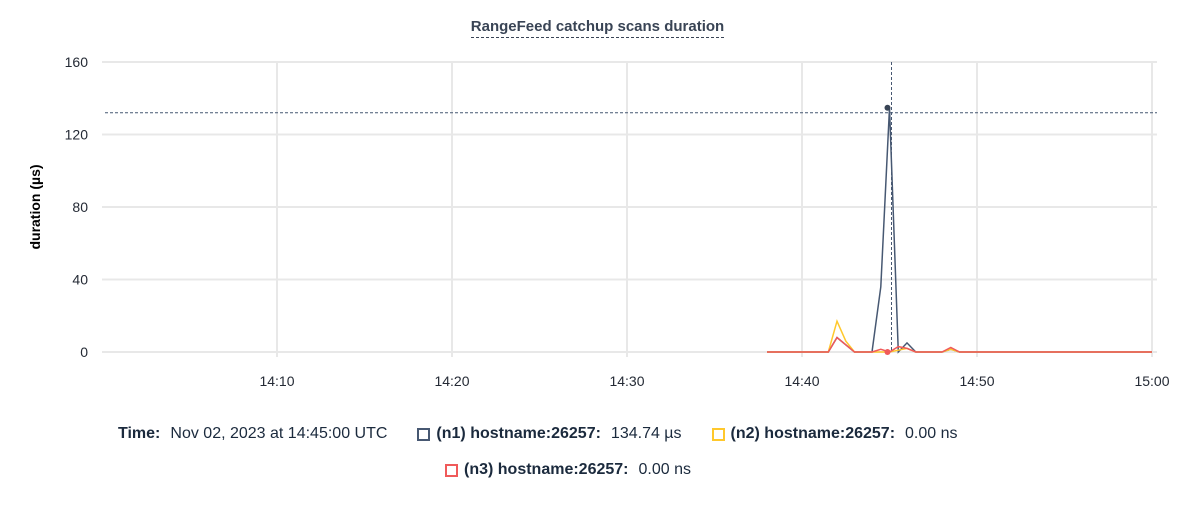 This screenshot has height=506, width=1195. What do you see at coordinates (139, 433) in the screenshot?
I see `time-label: Time:` at bounding box center [139, 433].